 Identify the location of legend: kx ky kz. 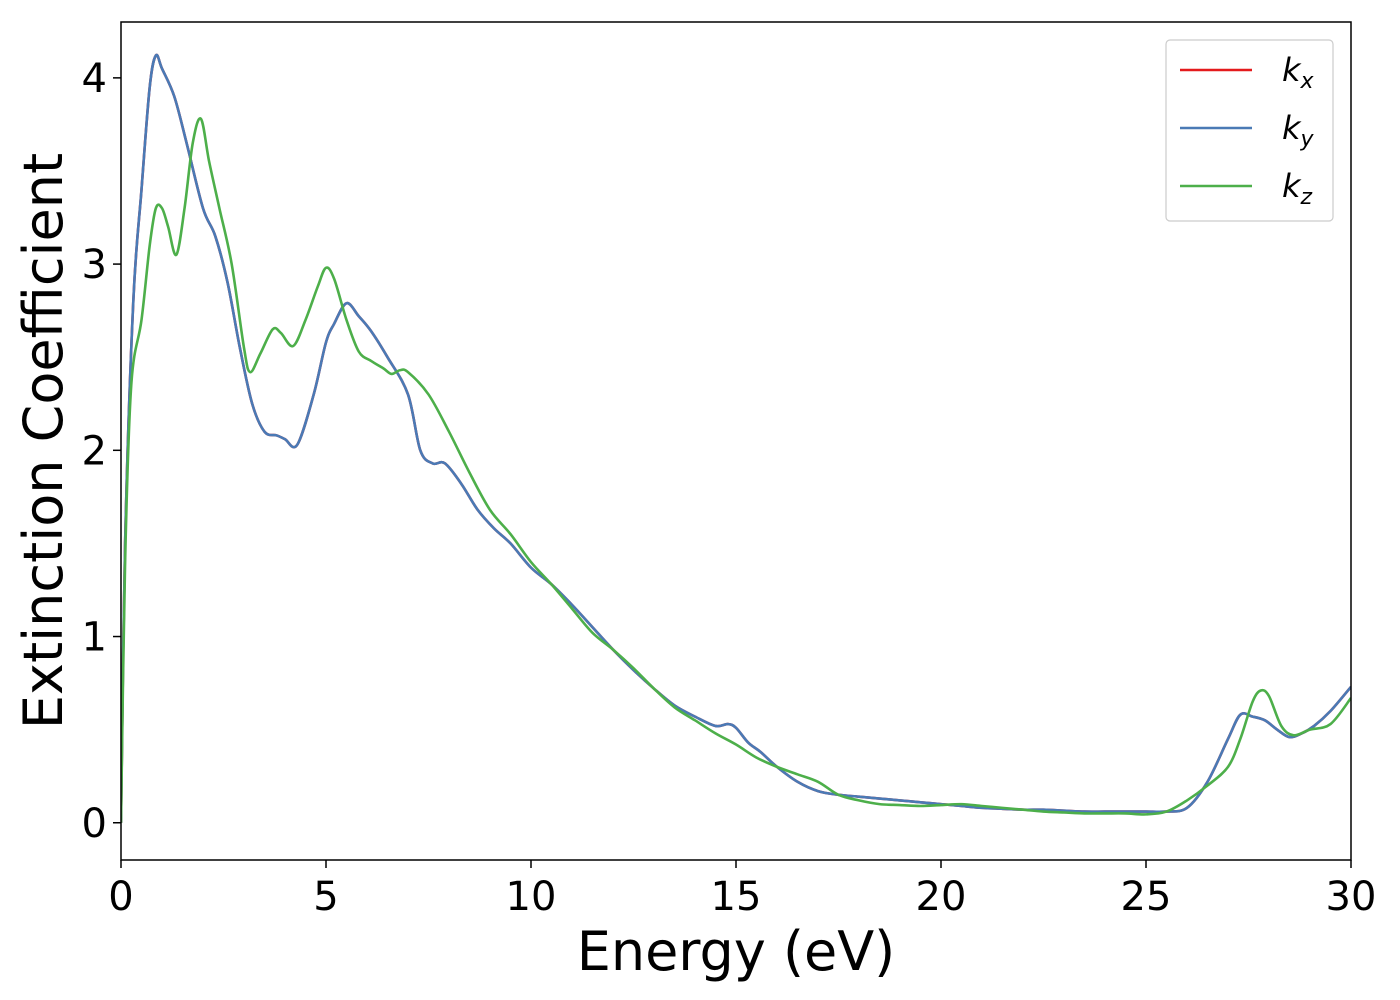
(1249, 130).